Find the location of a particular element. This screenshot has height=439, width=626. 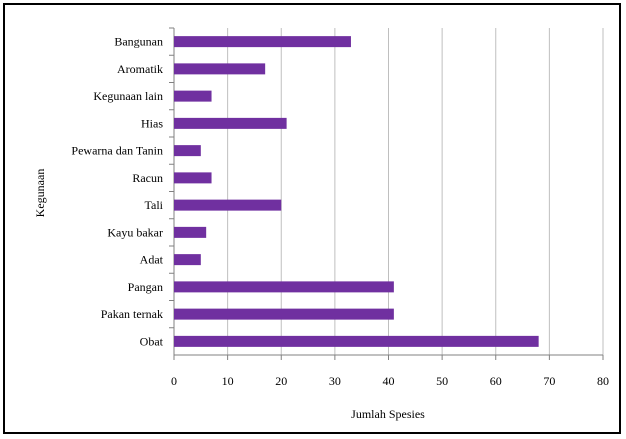

x-tick-label: 70 is located at coordinates (549, 381).